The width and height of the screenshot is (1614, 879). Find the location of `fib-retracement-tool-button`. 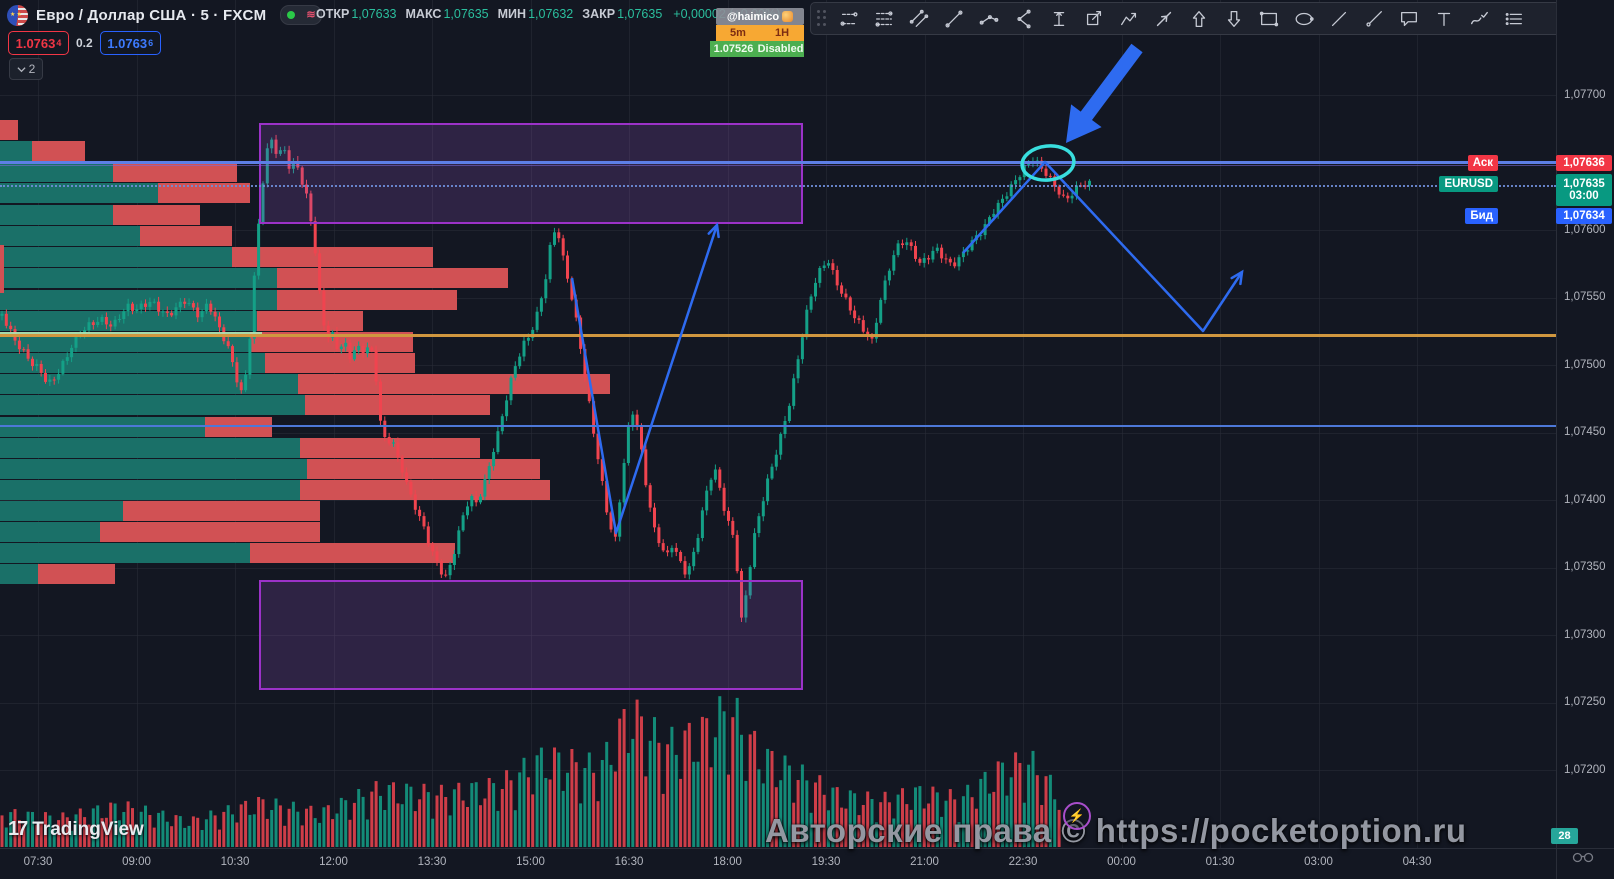

fib-retracement-tool-button is located at coordinates (848, 18).